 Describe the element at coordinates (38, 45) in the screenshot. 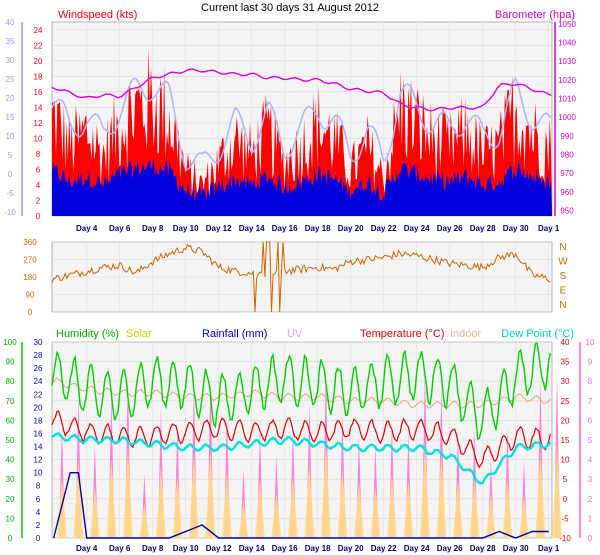

I see `windspeed-tick-label: 22` at that location.